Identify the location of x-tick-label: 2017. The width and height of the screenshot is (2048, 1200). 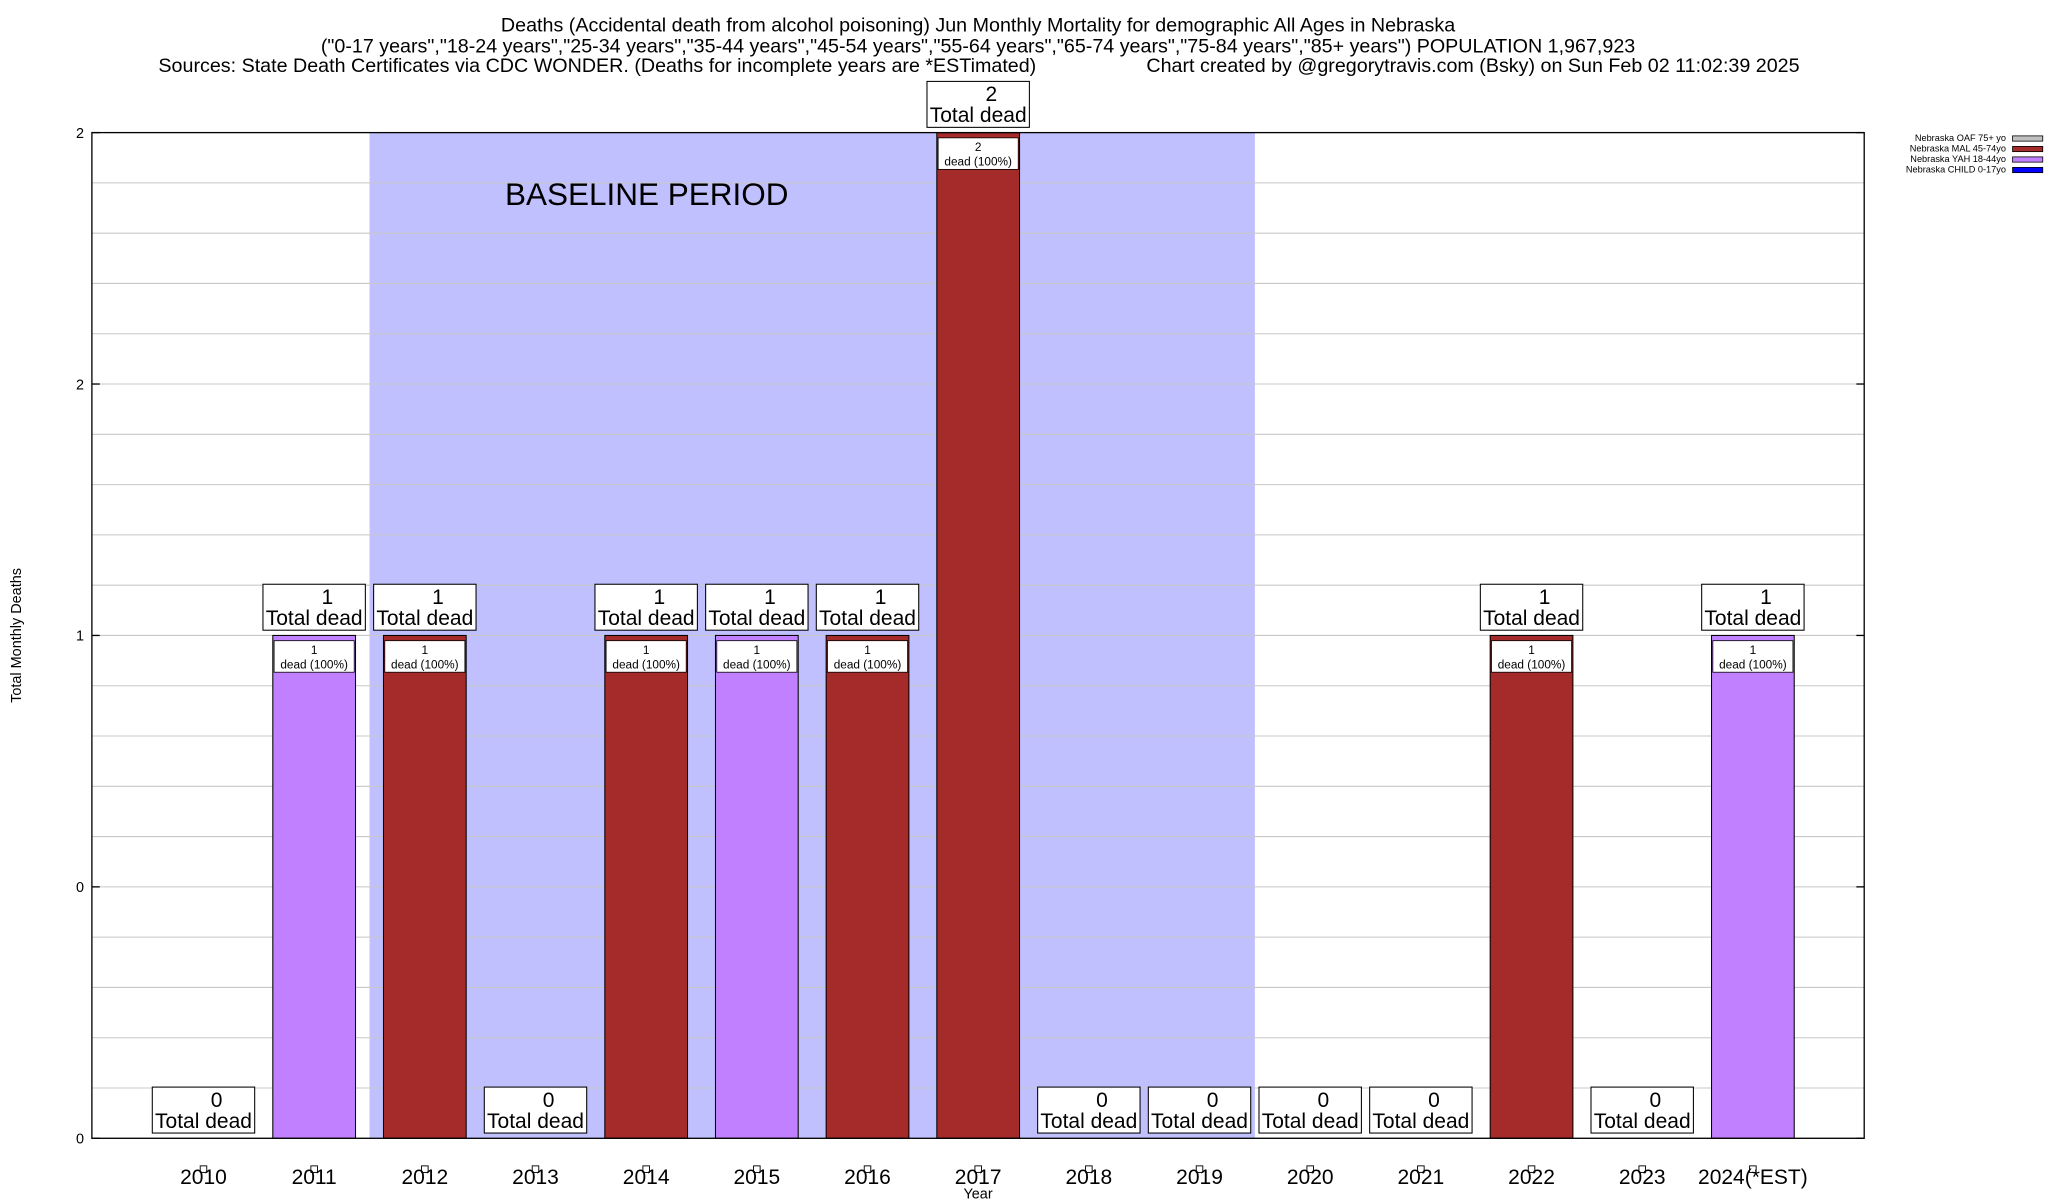
(978, 1177).